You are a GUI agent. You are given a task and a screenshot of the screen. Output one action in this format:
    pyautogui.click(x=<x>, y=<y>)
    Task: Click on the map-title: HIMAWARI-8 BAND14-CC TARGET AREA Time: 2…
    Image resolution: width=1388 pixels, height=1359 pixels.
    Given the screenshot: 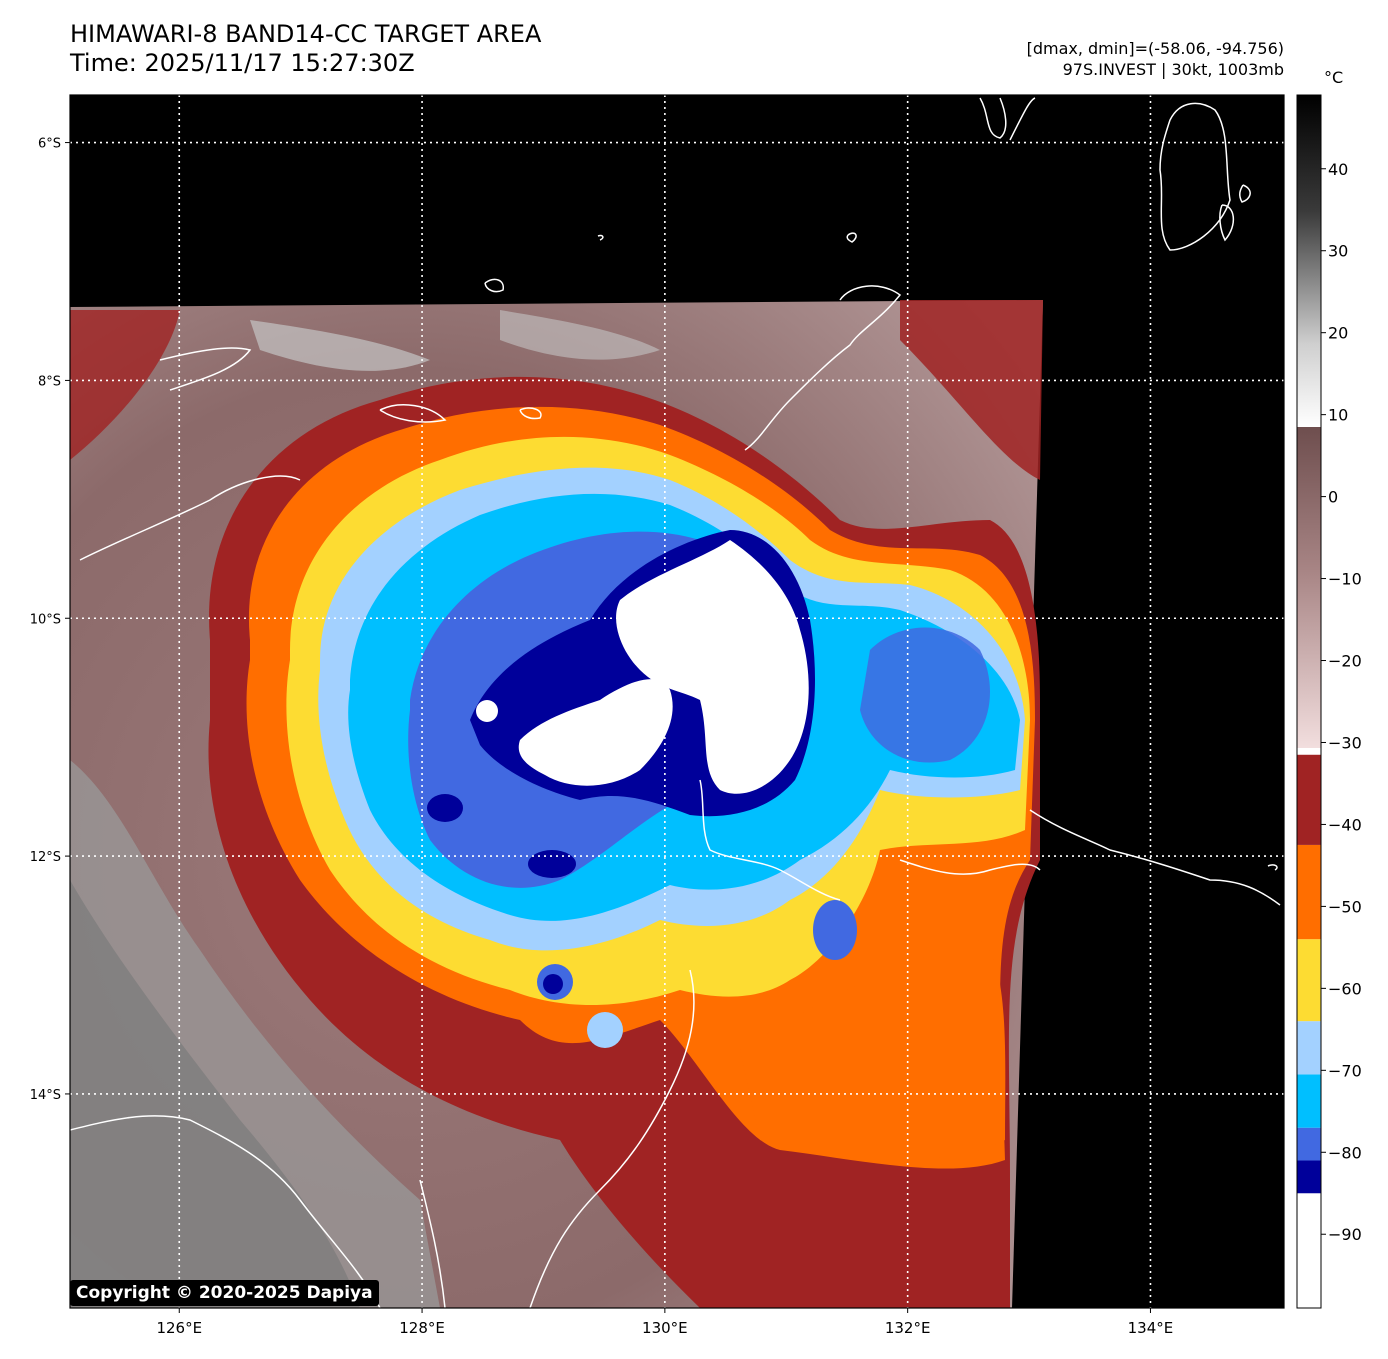 What is the action you would take?
    pyautogui.click(x=305, y=49)
    